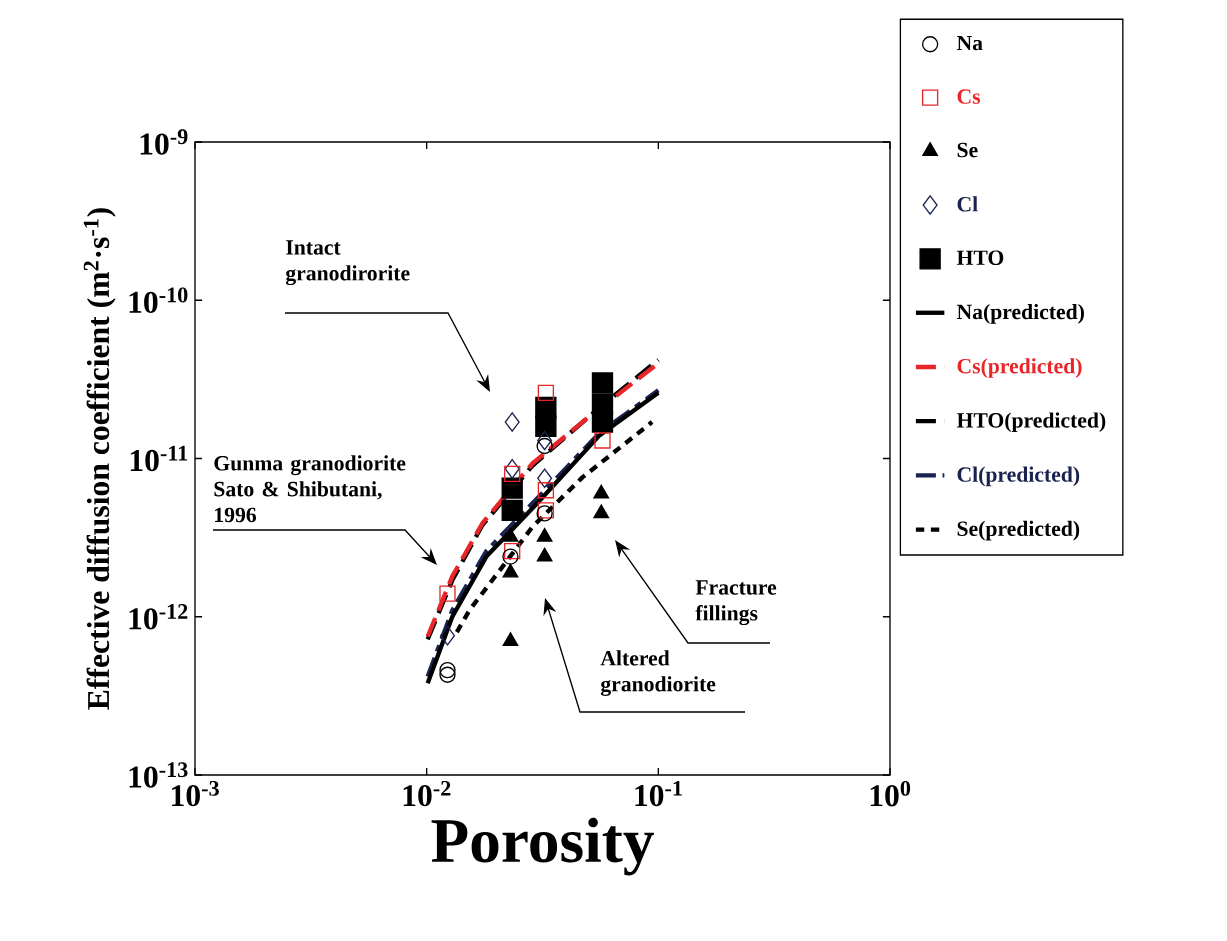  I want to click on legend-label: Cl, so click(967, 204).